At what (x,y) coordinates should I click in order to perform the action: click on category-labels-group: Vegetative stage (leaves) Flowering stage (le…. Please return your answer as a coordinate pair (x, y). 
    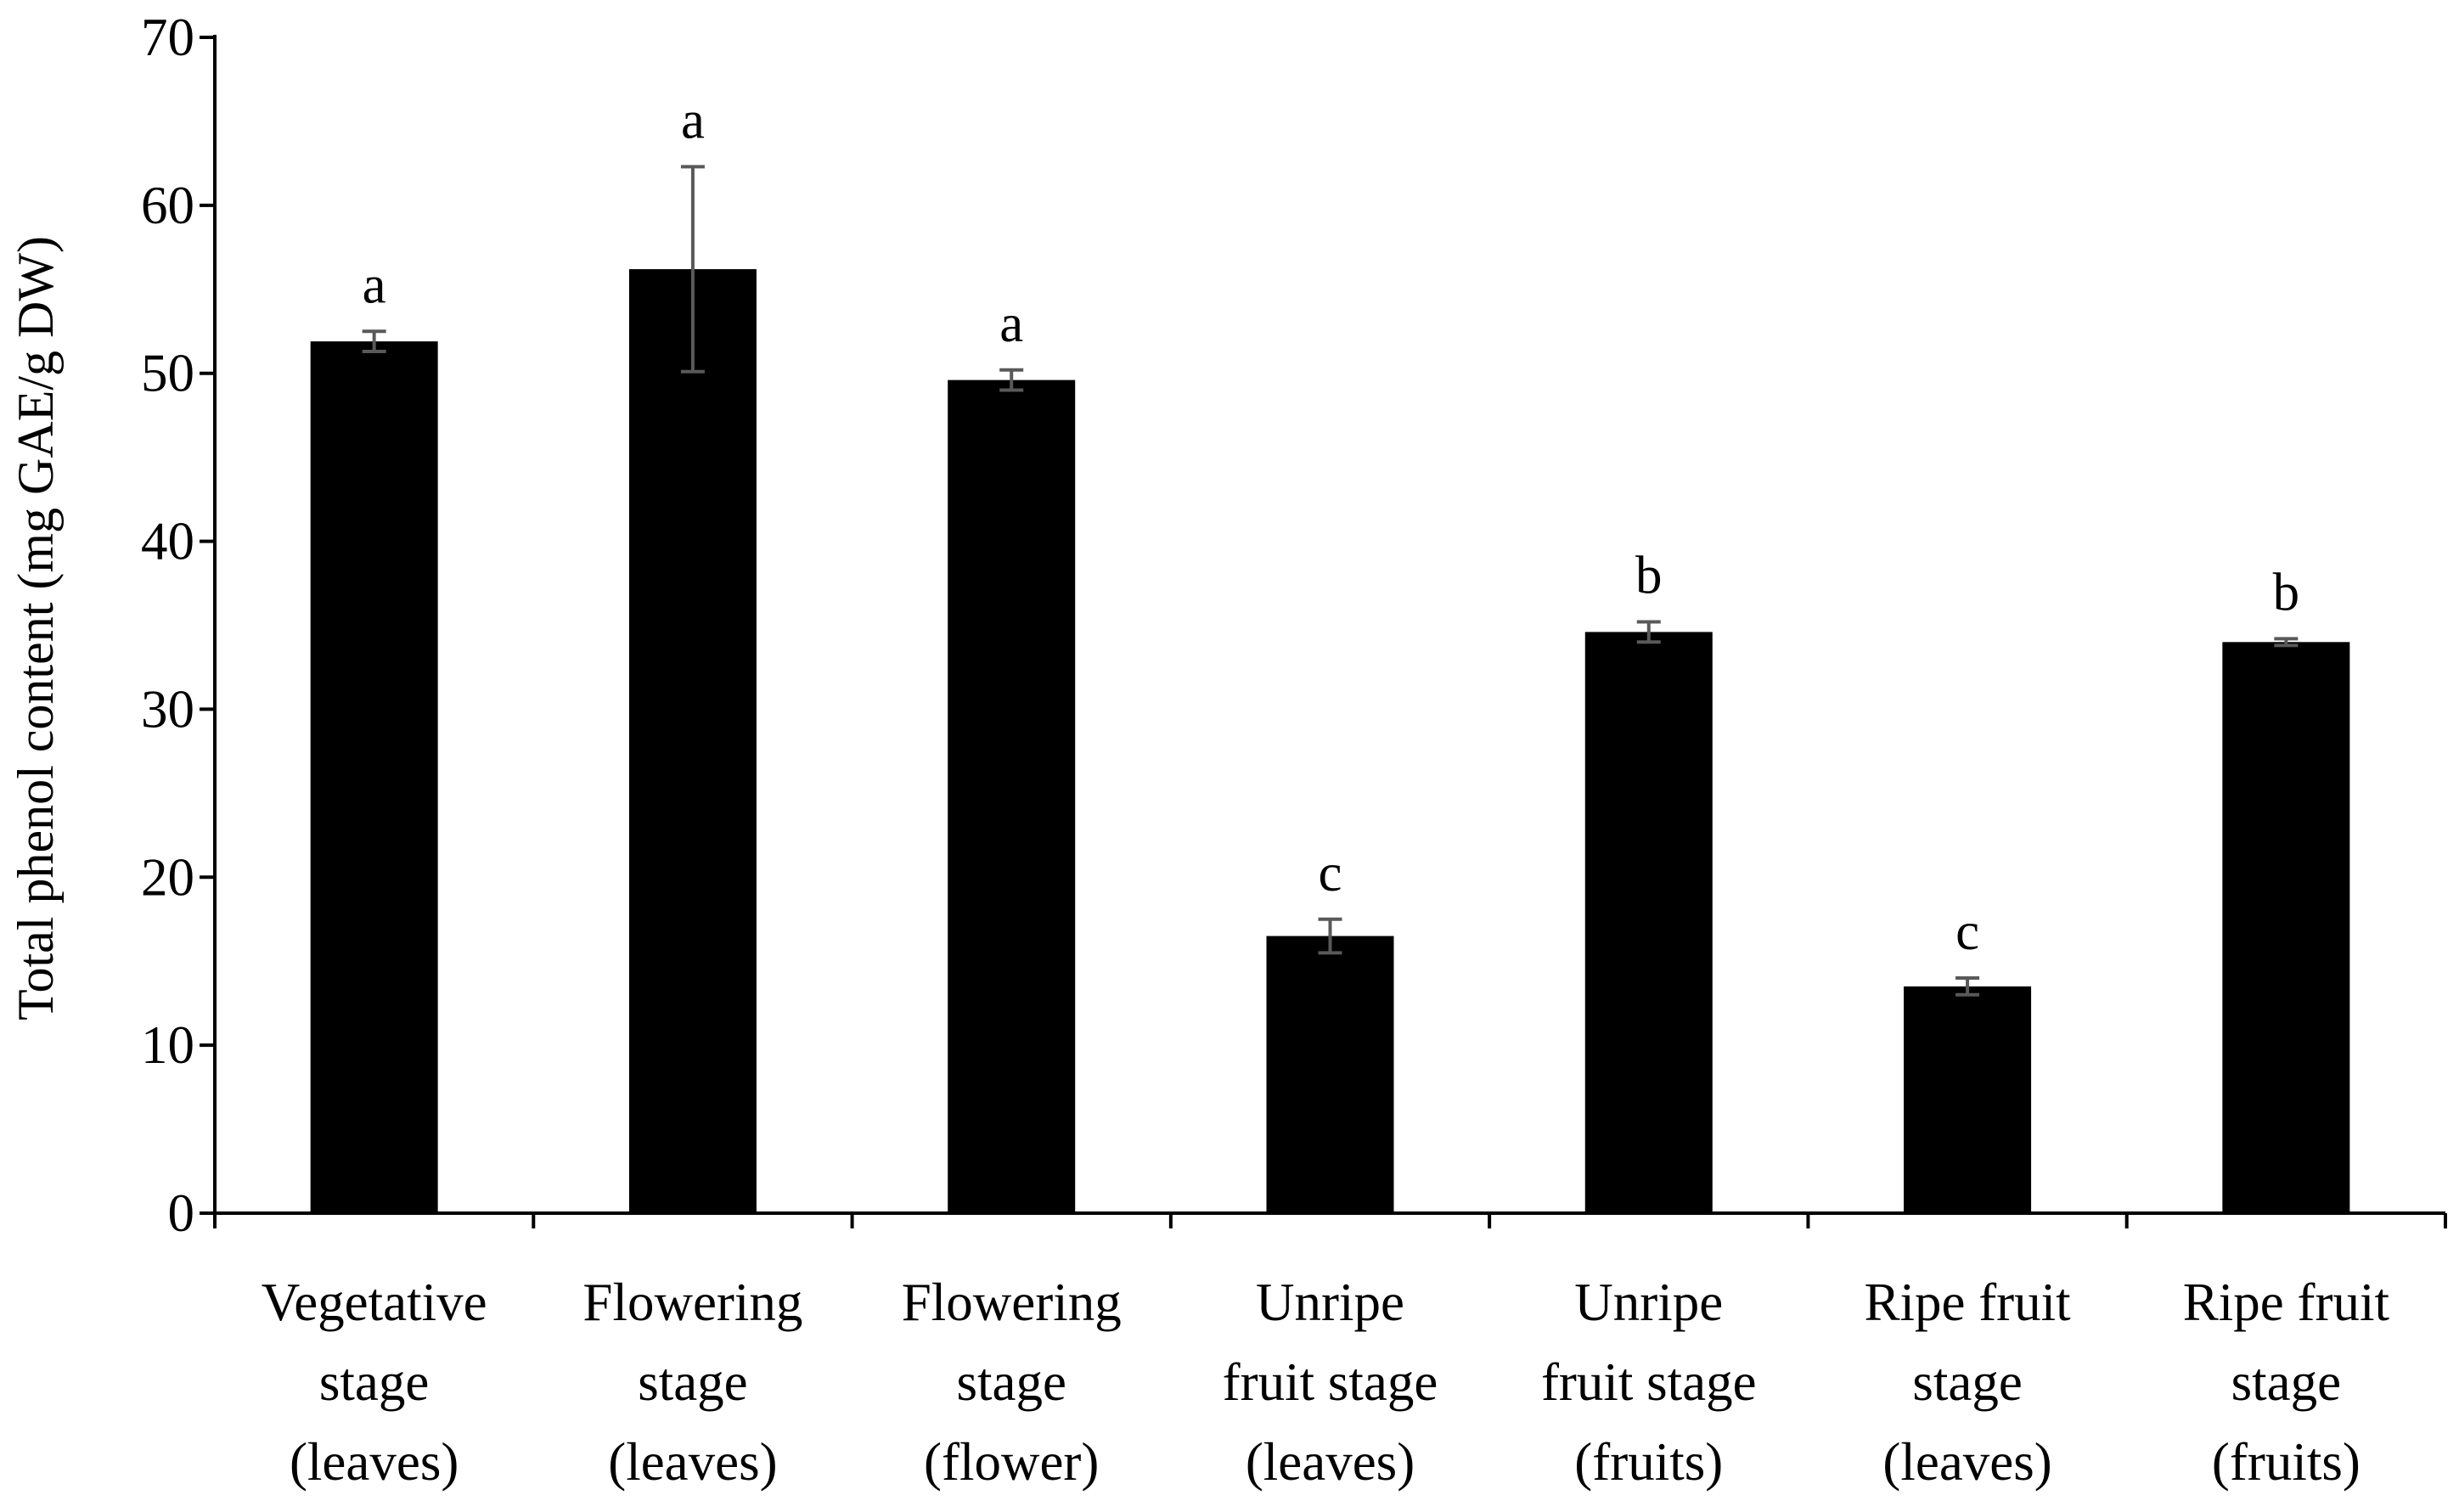
    Looking at the image, I should click on (1326, 1382).